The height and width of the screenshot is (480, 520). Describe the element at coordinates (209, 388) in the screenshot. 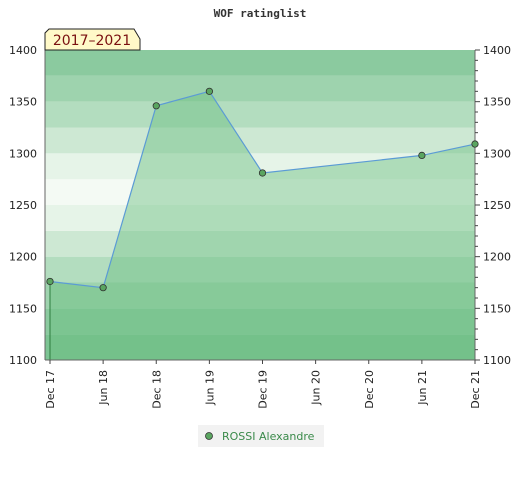

I see `x-tick-label: Jun 19` at that location.